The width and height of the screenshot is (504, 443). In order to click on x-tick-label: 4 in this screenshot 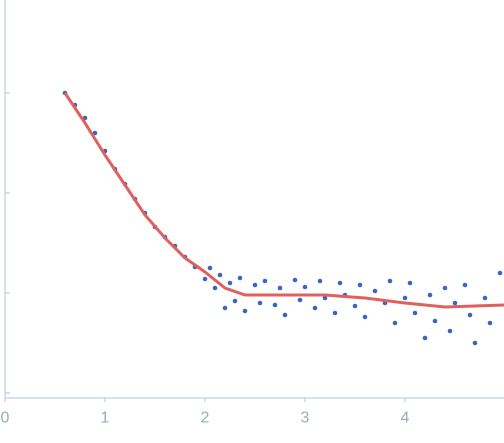, I will do `click(405, 417)`.